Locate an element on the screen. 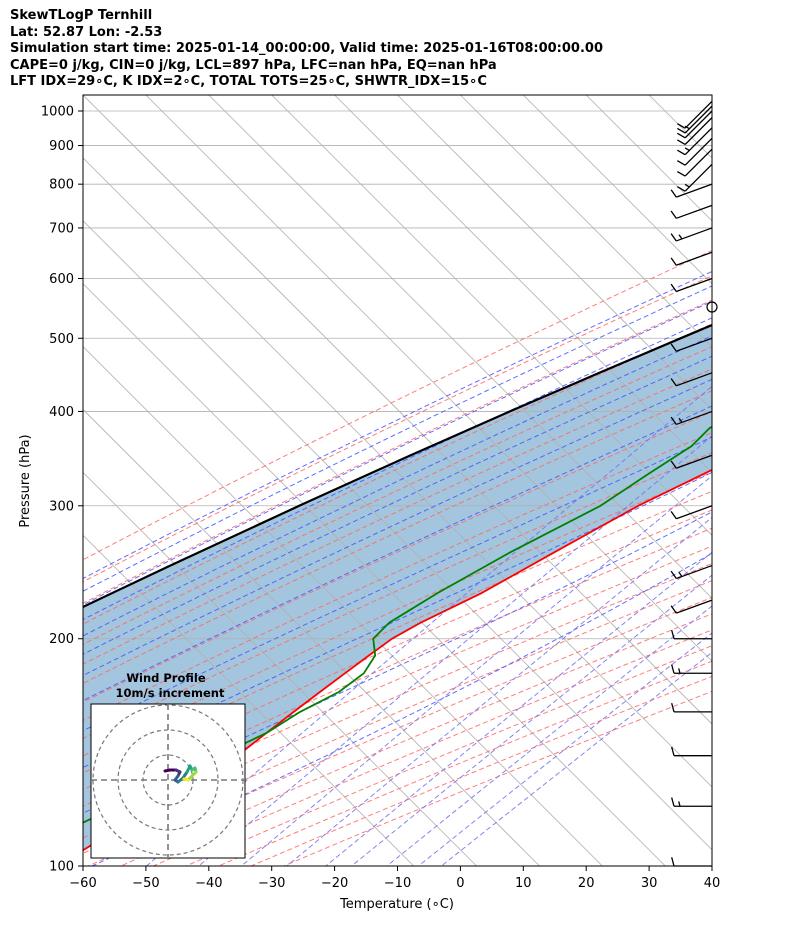 This screenshot has height=937, width=794. y-tick-label: 400 is located at coordinates (61, 412).